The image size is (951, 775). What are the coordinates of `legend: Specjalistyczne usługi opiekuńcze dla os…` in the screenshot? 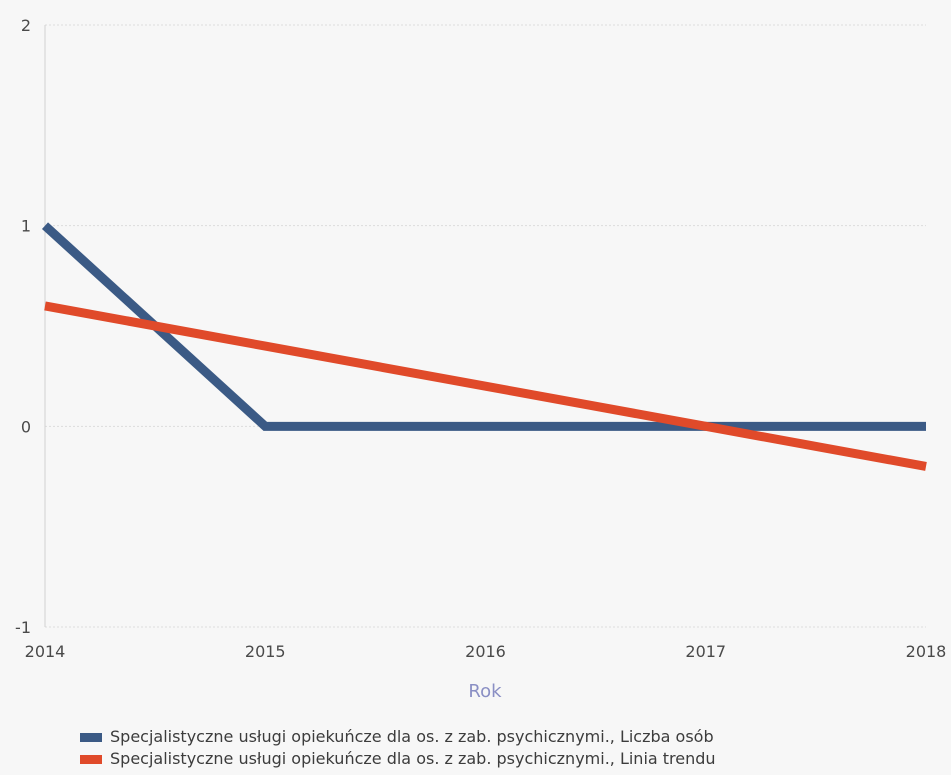 It's located at (398, 748).